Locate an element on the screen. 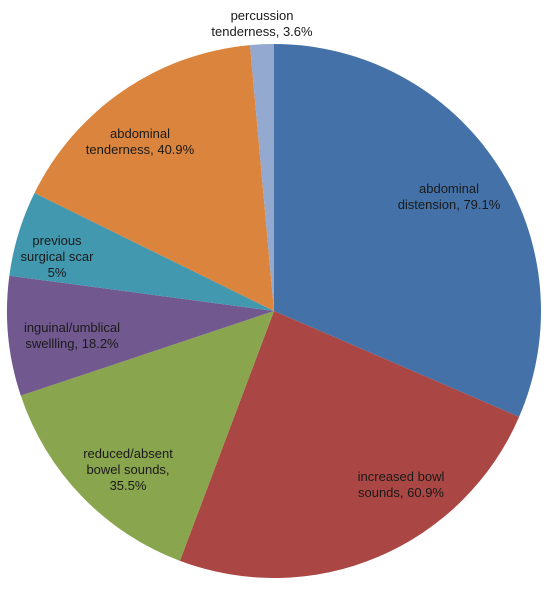  pie-slice-label-0: abdominal distension, 79.1% is located at coordinates (449, 196).